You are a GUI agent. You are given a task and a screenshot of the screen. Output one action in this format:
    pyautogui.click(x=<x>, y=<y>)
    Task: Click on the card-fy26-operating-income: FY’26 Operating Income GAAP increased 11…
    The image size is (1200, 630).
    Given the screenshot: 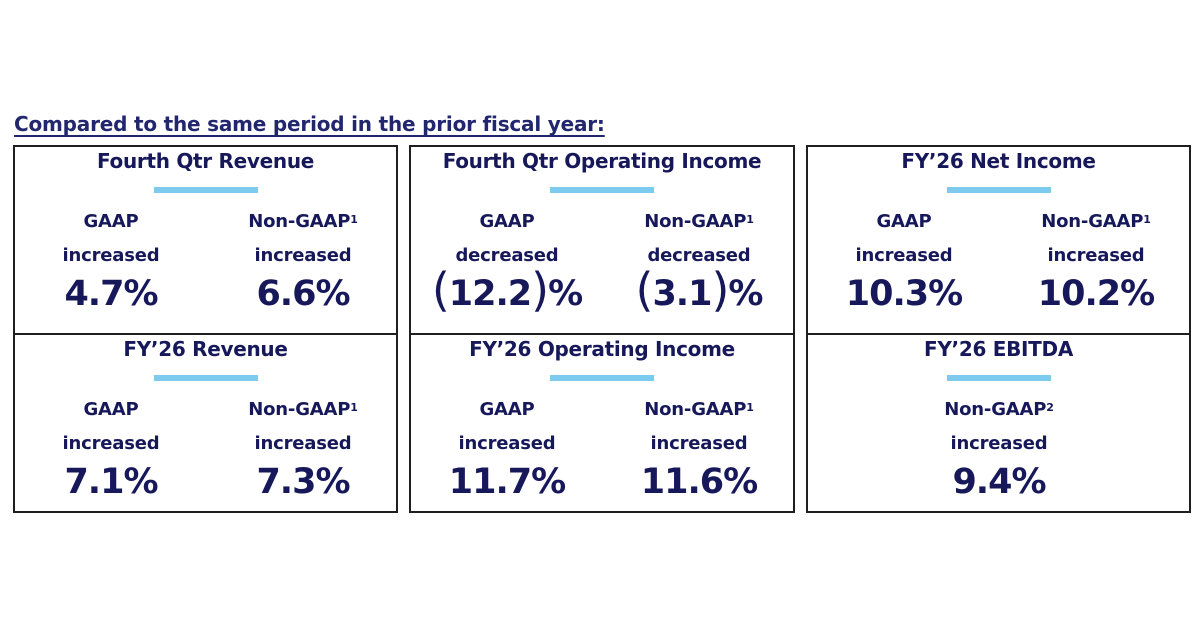 What is the action you would take?
    pyautogui.click(x=602, y=423)
    